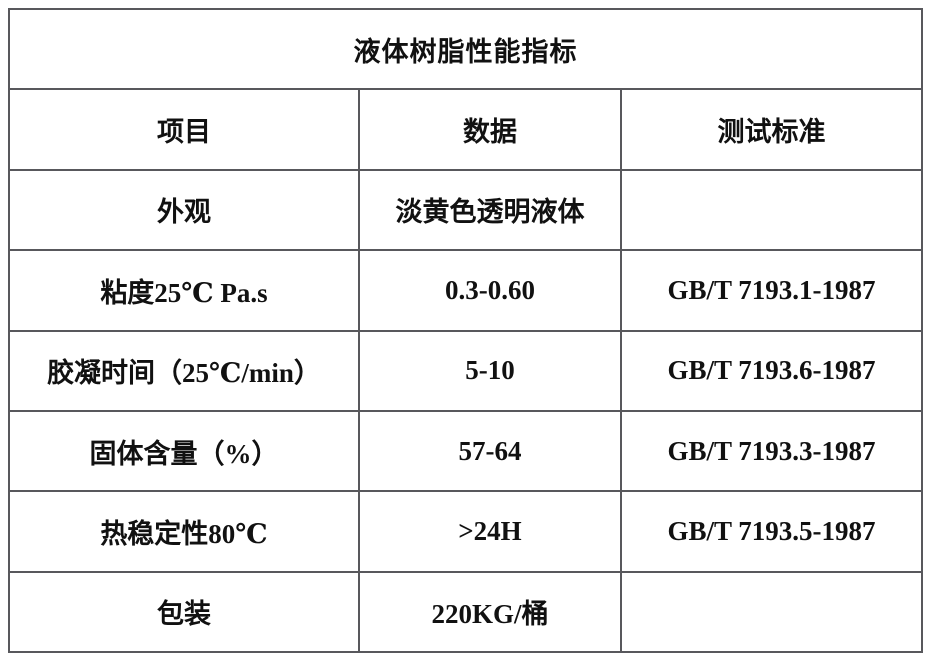 Image resolution: width=929 pixels, height=661 pixels. What do you see at coordinates (771, 451) in the screenshot?
I see `row-standard-value: GB/T 7193.3-1987` at bounding box center [771, 451].